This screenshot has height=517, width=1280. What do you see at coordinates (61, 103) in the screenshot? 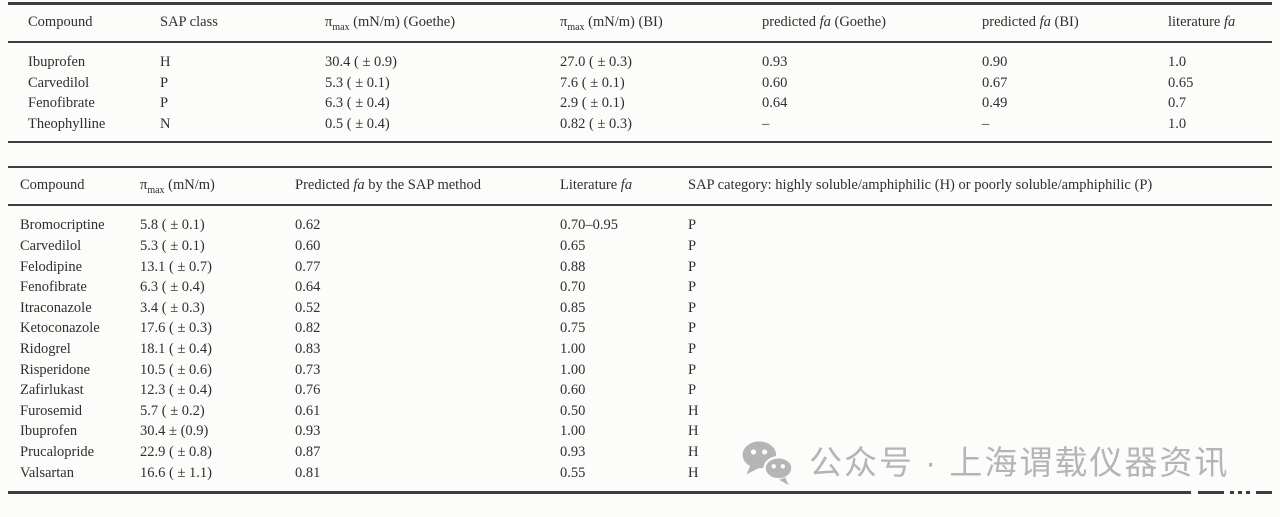
I see `table-cell: Fenofibrate` at bounding box center [61, 103].